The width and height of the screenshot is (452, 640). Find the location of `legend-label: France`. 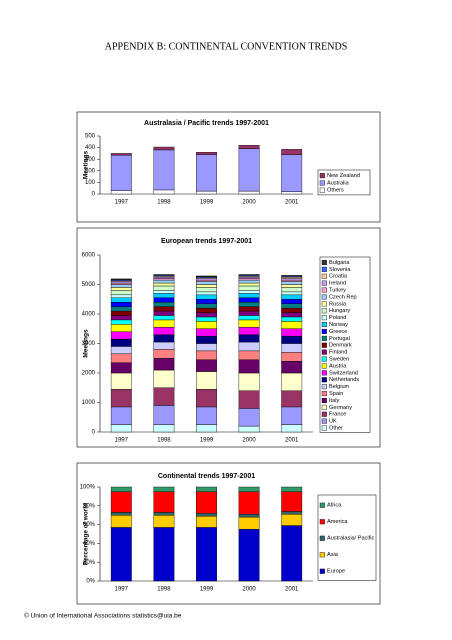

legend-label: France is located at coordinates (337, 415).